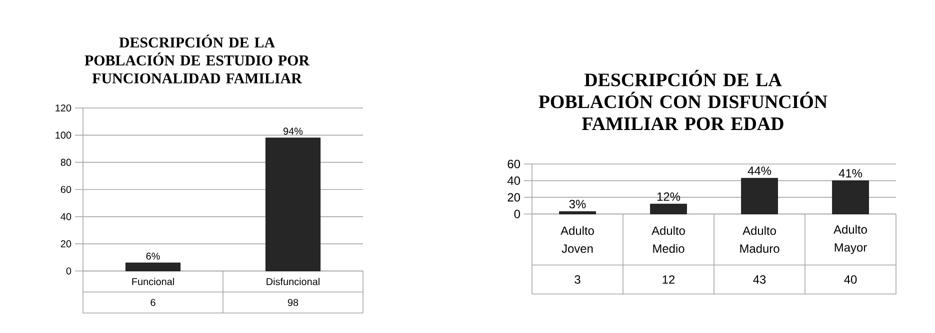 This screenshot has height=333, width=935. What do you see at coordinates (293, 302) in the screenshot?
I see `data-label: 98` at bounding box center [293, 302].